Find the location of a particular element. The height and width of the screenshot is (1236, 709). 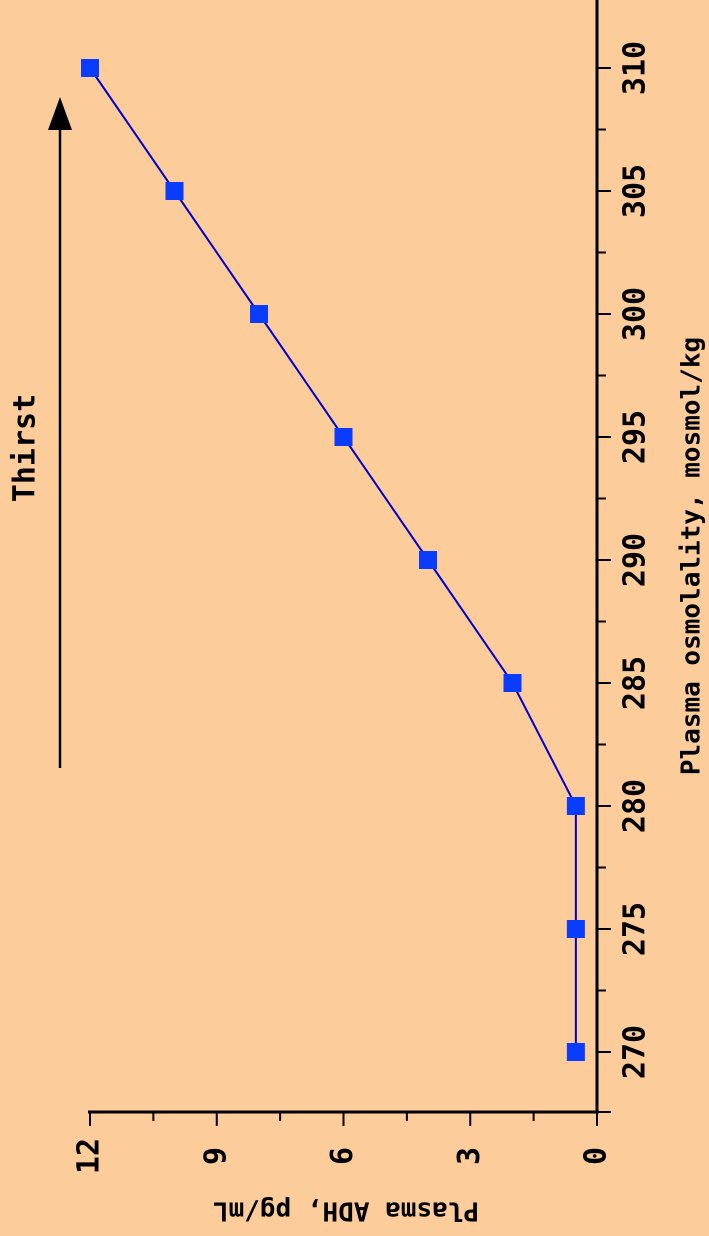

x-tick-label: 310 is located at coordinates (635, 68).